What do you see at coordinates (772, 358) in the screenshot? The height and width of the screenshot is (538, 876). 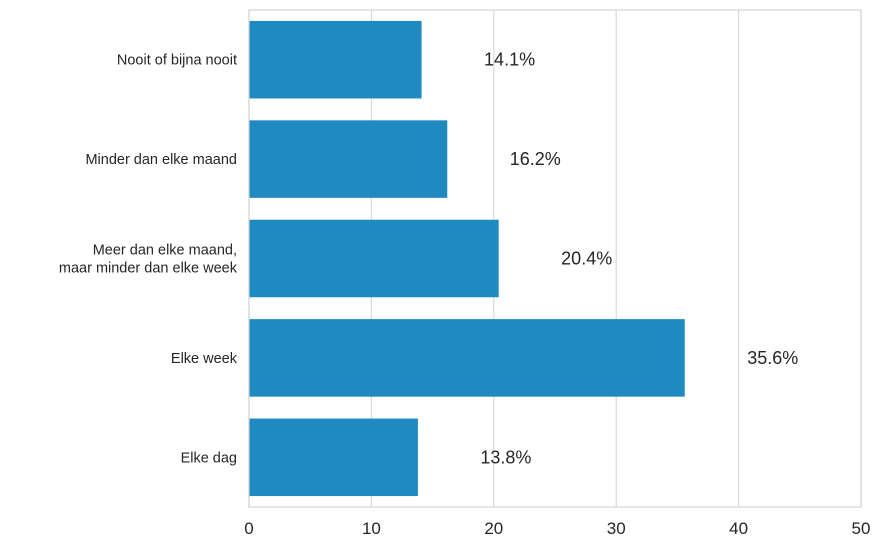 I see `data-label: 35.6%` at bounding box center [772, 358].